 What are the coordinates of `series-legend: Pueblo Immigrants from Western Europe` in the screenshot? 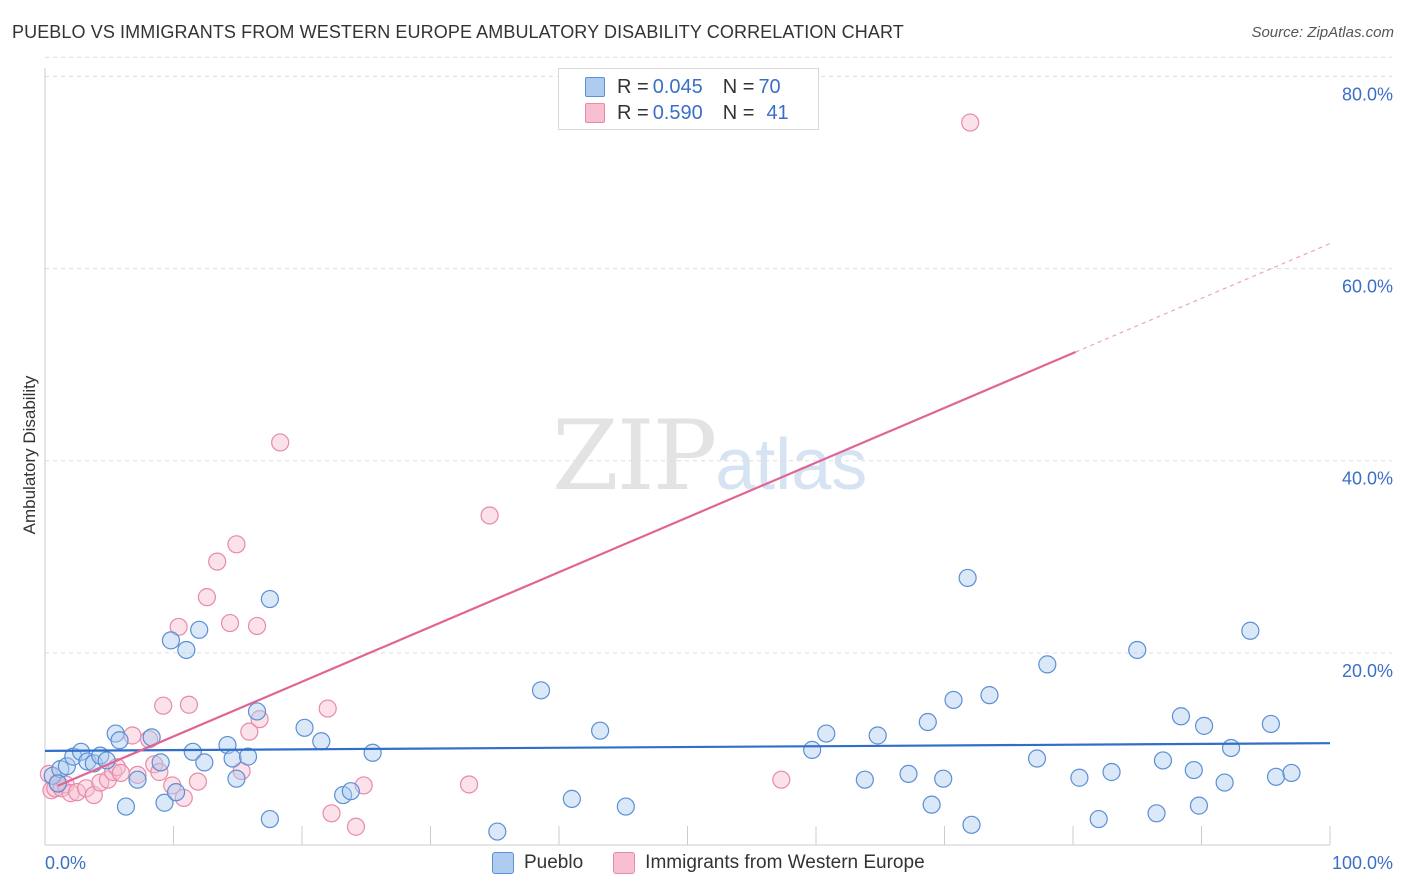 It's located at (723, 863).